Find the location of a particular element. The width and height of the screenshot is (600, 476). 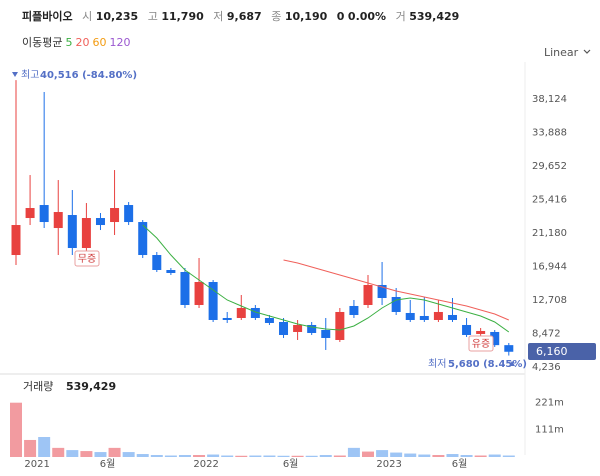

change: 0 is located at coordinates (340, 16).